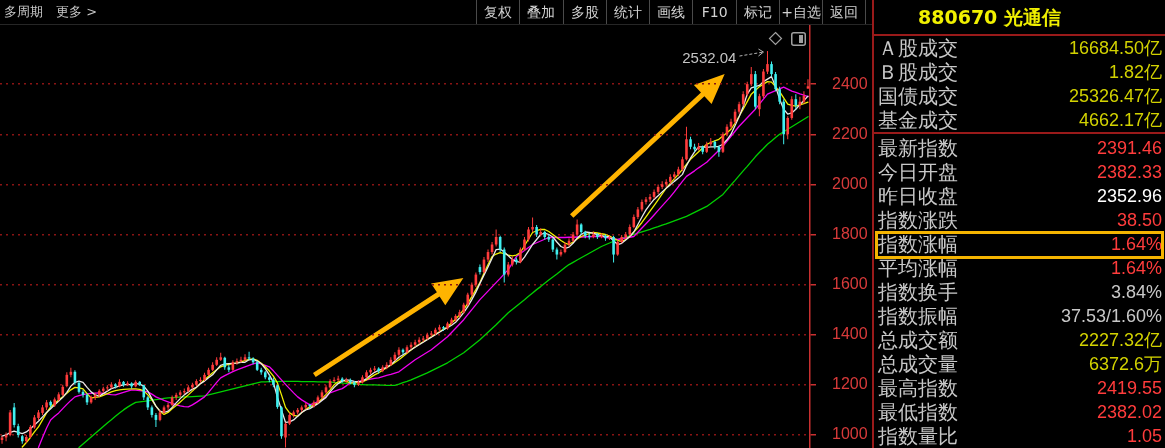  What do you see at coordinates (918, 436) in the screenshot?
I see `category-label: 指数量比` at bounding box center [918, 436].